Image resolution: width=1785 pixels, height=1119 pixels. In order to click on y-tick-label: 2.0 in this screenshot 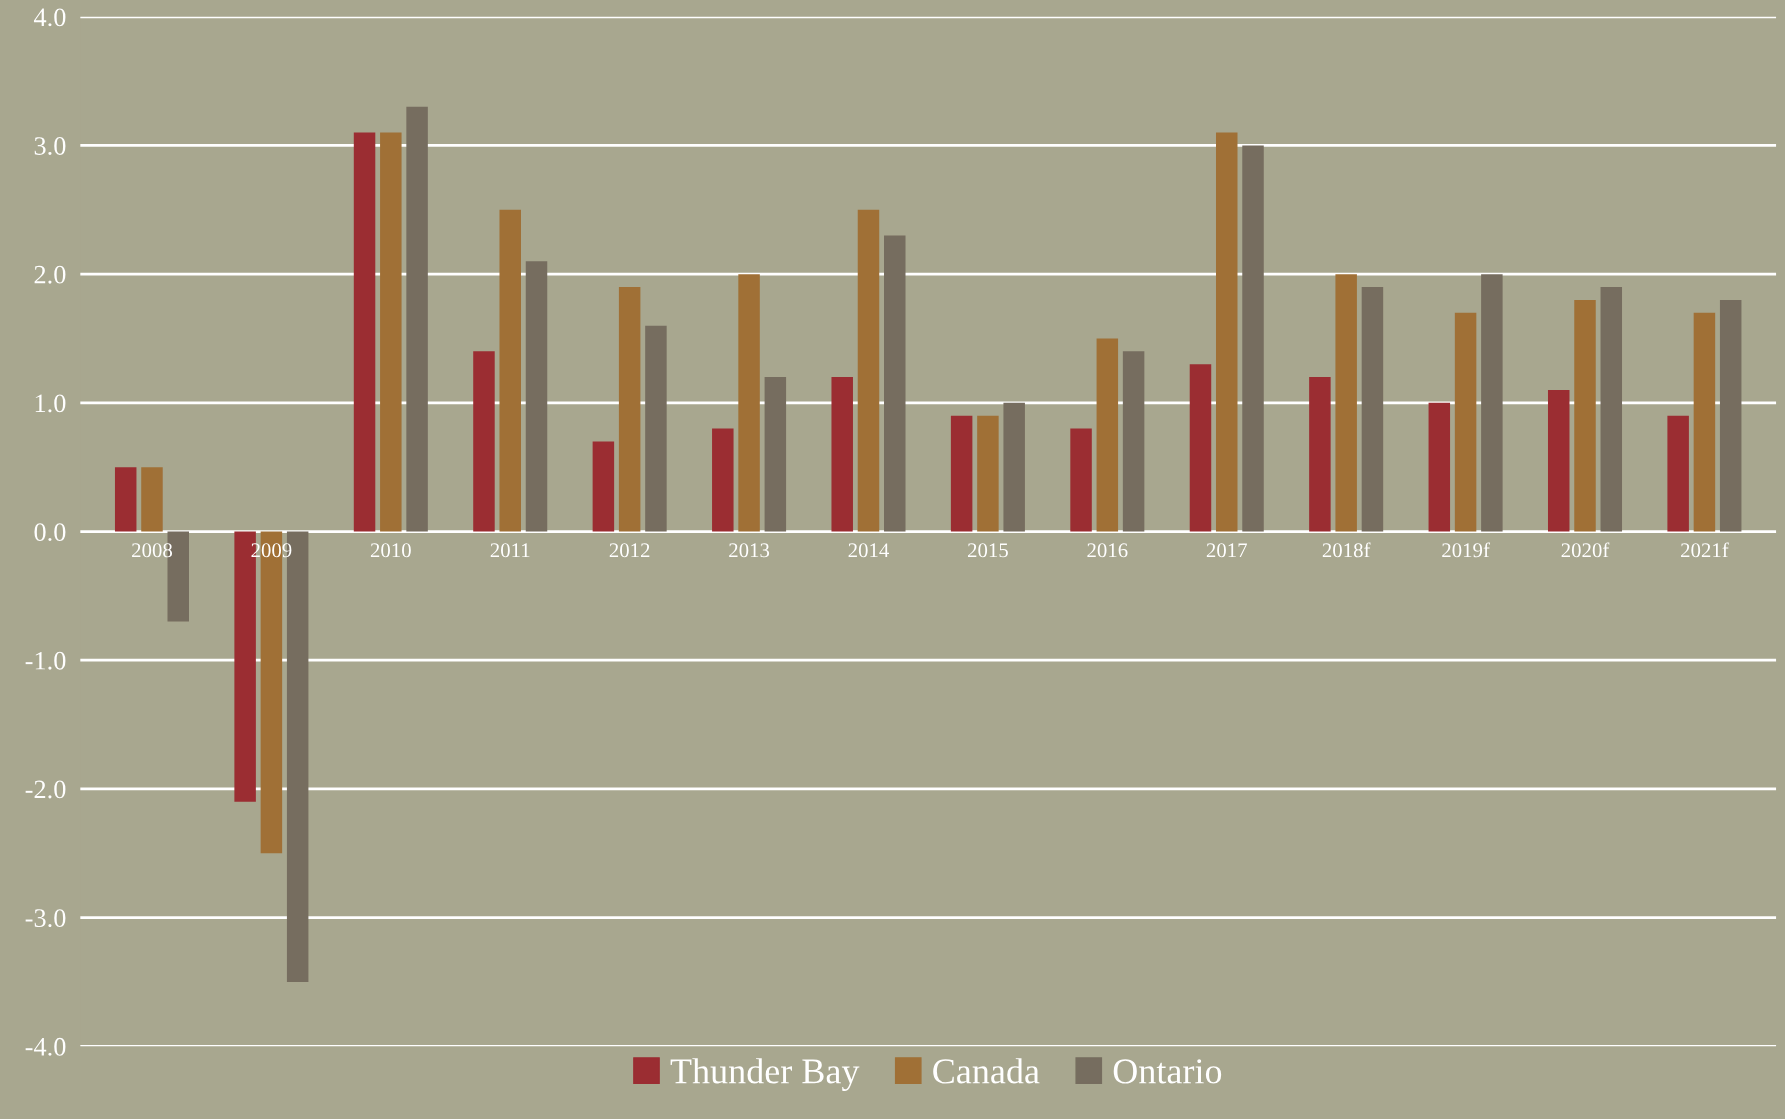, I will do `click(50, 274)`.